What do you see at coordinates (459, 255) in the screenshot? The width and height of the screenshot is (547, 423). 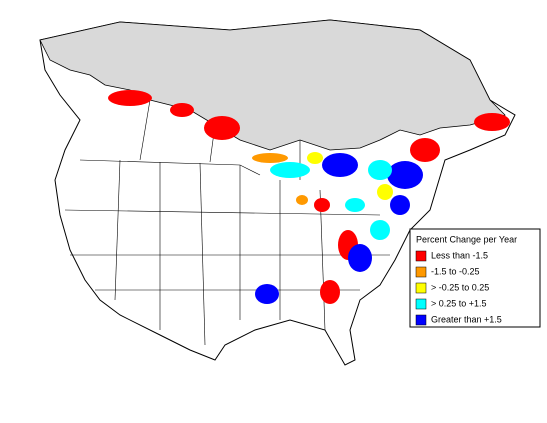 I see `legend-label: Less than -1.5` at bounding box center [459, 255].